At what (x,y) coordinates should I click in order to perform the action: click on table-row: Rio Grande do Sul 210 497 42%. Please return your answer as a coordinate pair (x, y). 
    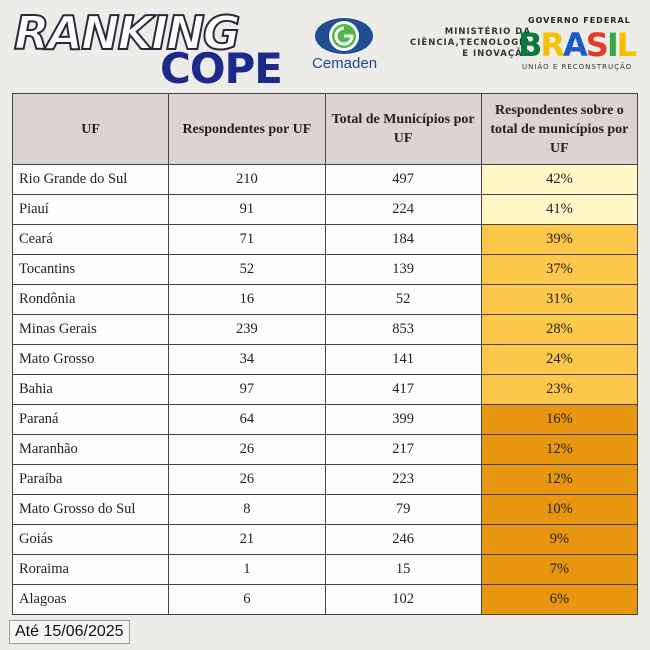
    Looking at the image, I should click on (325, 179).